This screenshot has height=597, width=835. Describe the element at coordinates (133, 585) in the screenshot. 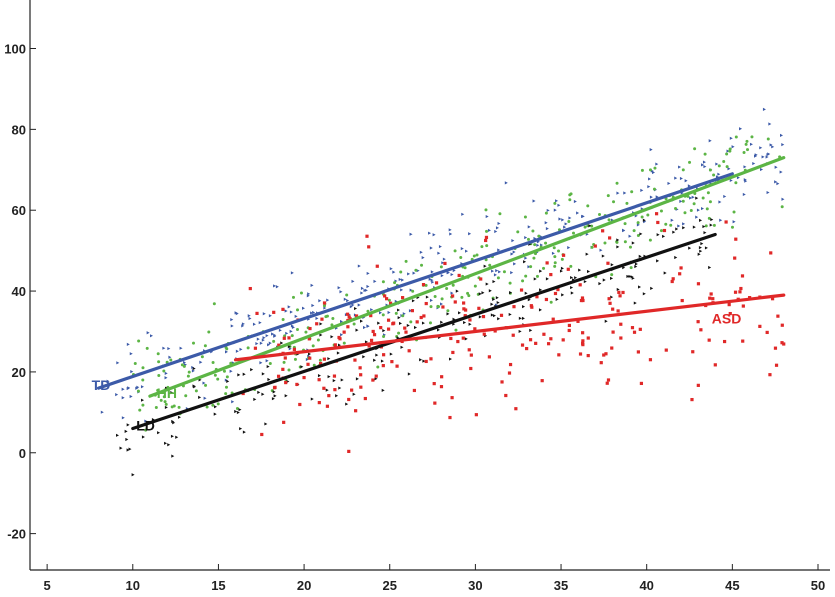

I see `x-tick-label: 10` at that location.